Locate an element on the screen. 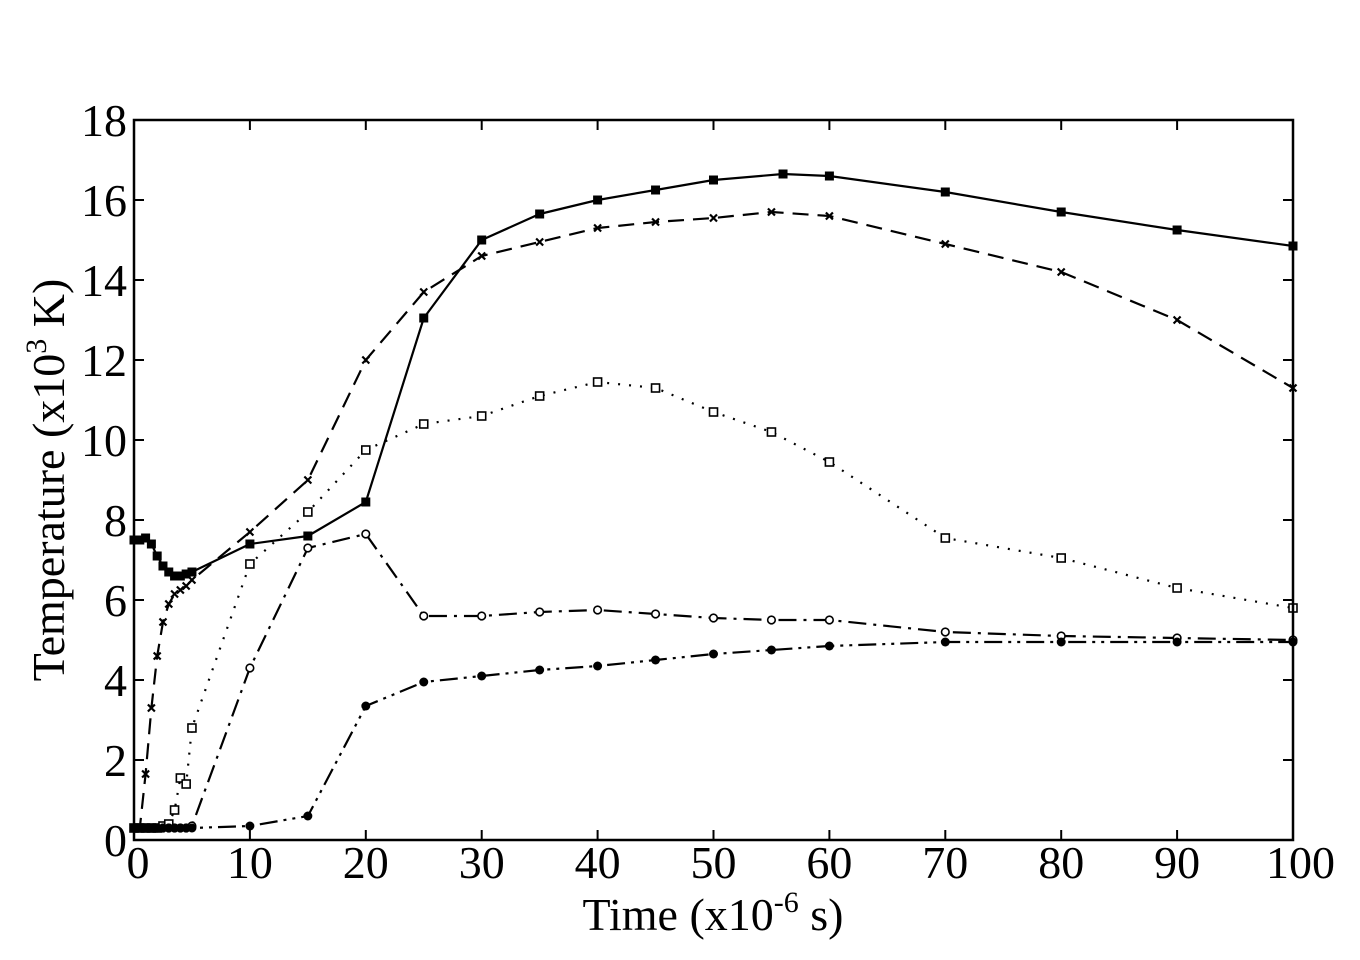  y-tick-label: 14 is located at coordinates (104, 280).